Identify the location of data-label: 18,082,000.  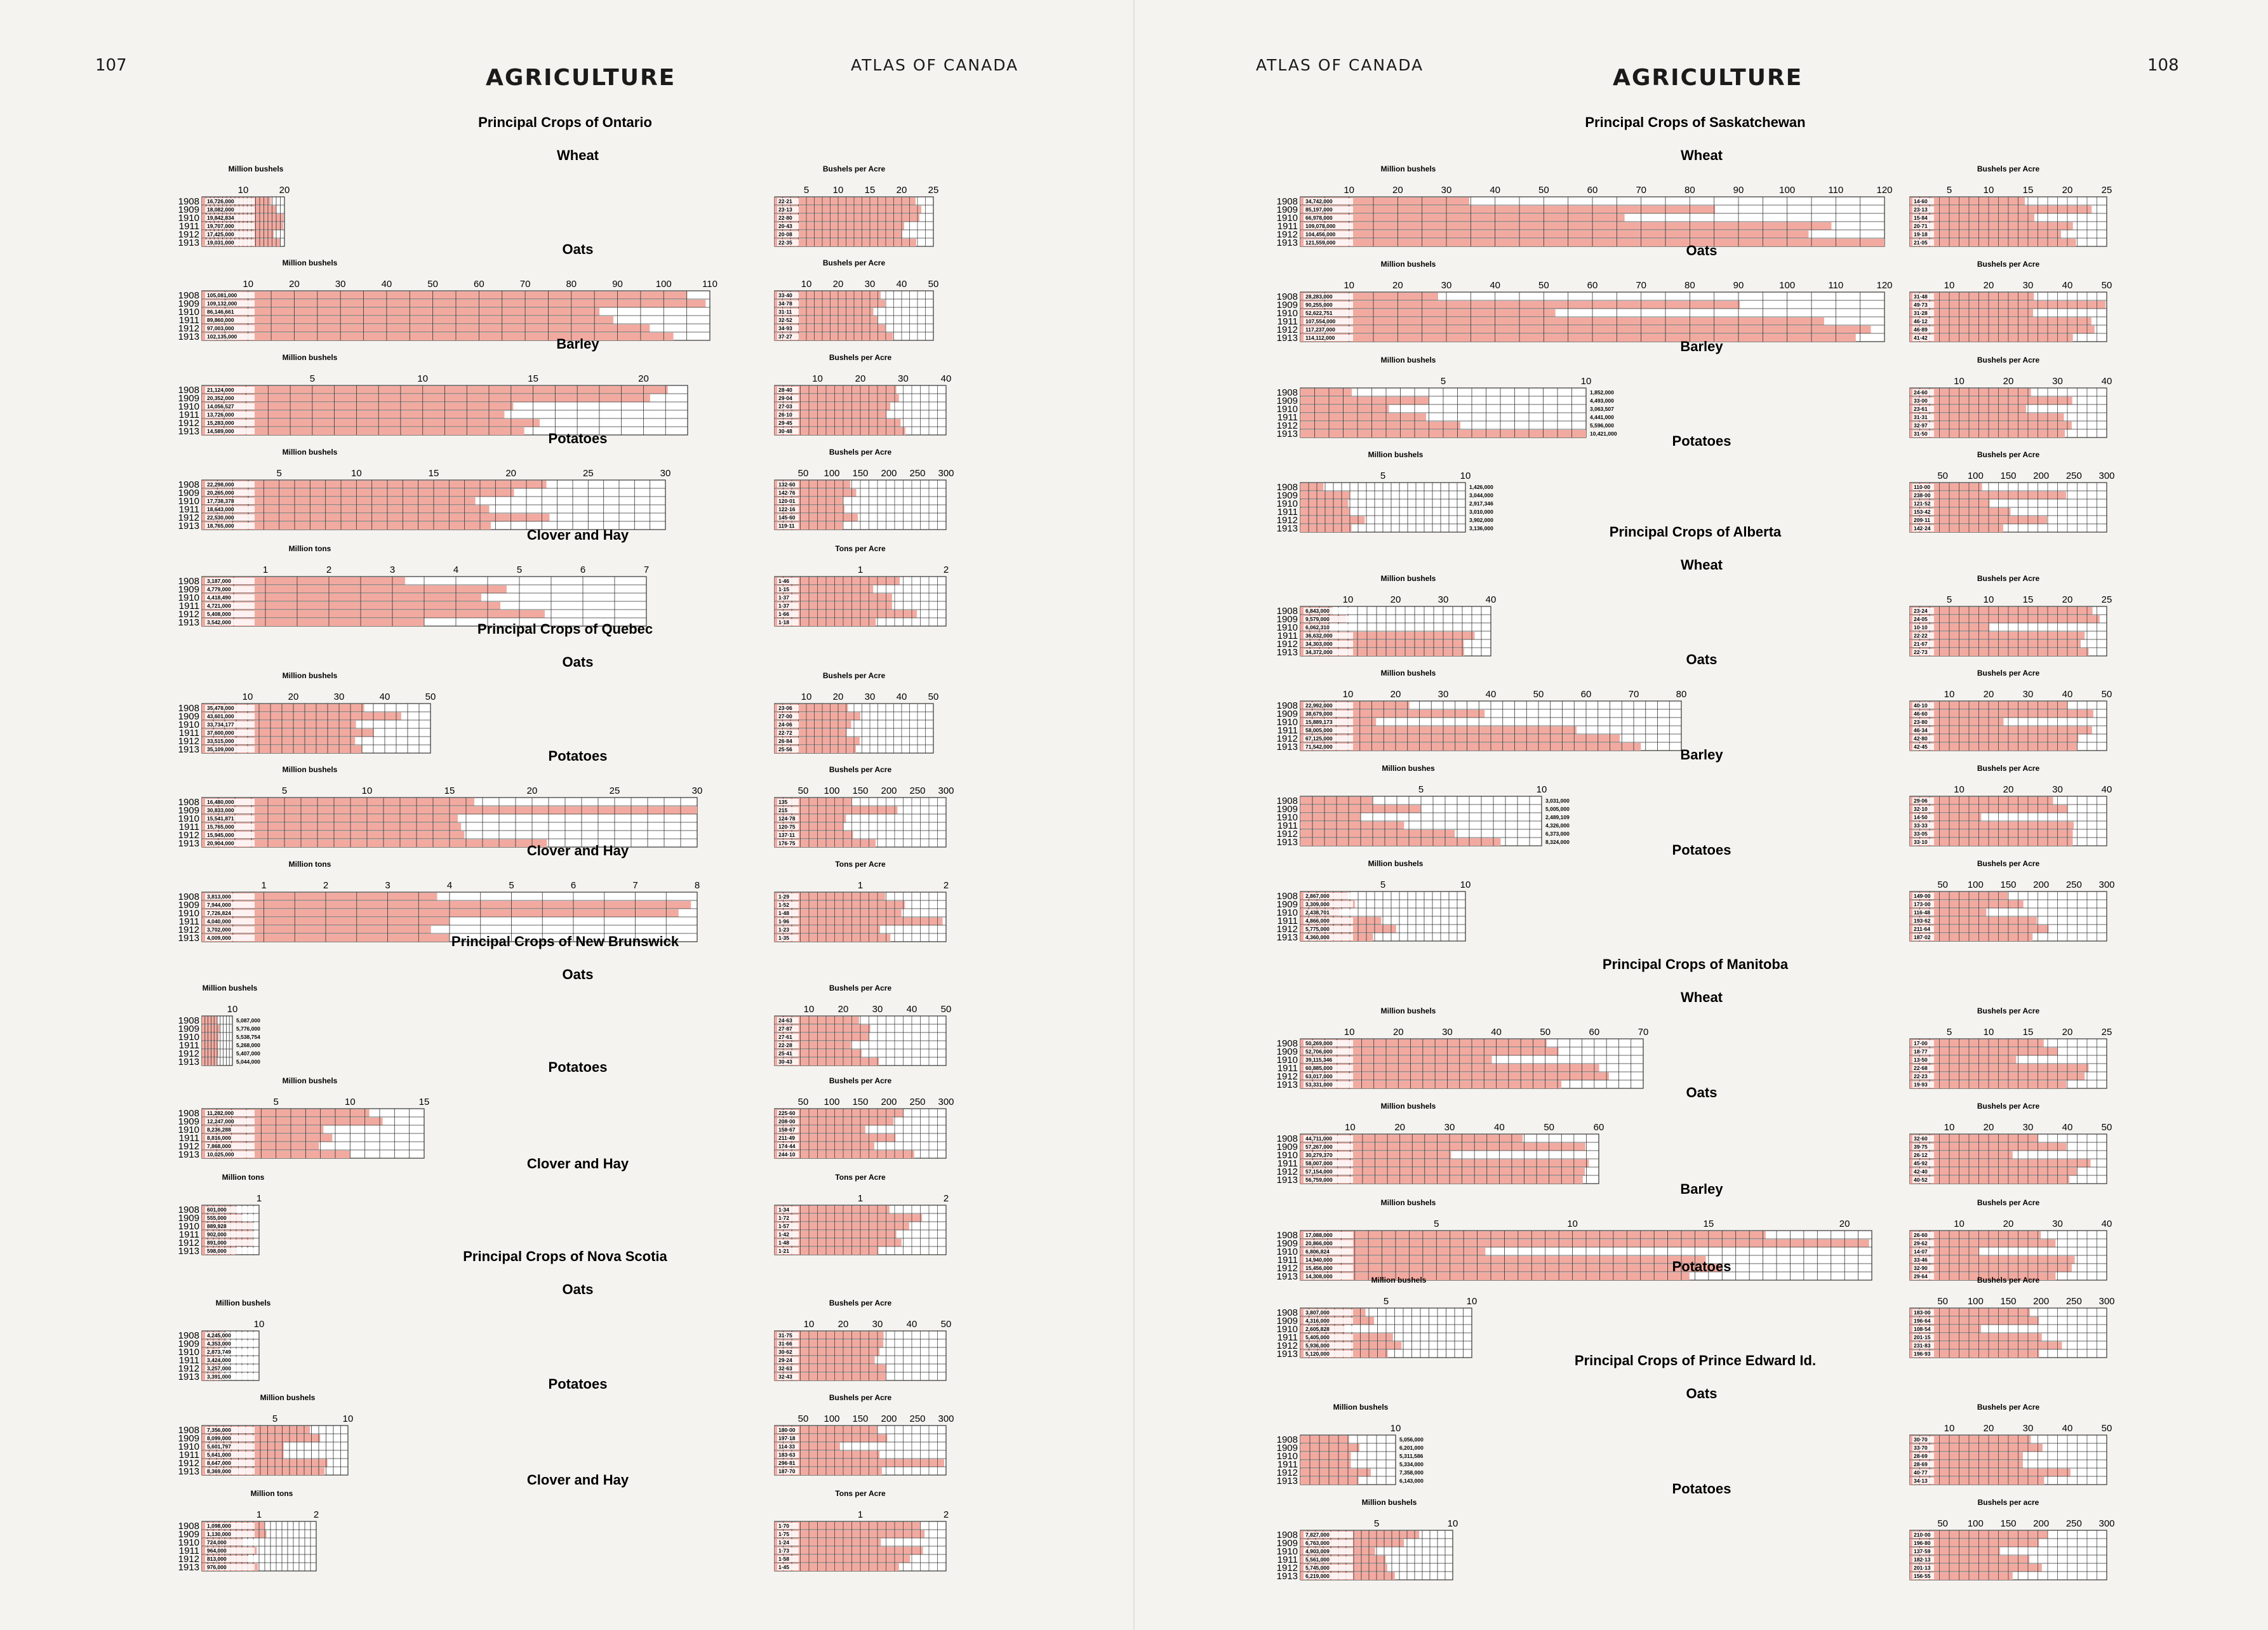
(220, 209).